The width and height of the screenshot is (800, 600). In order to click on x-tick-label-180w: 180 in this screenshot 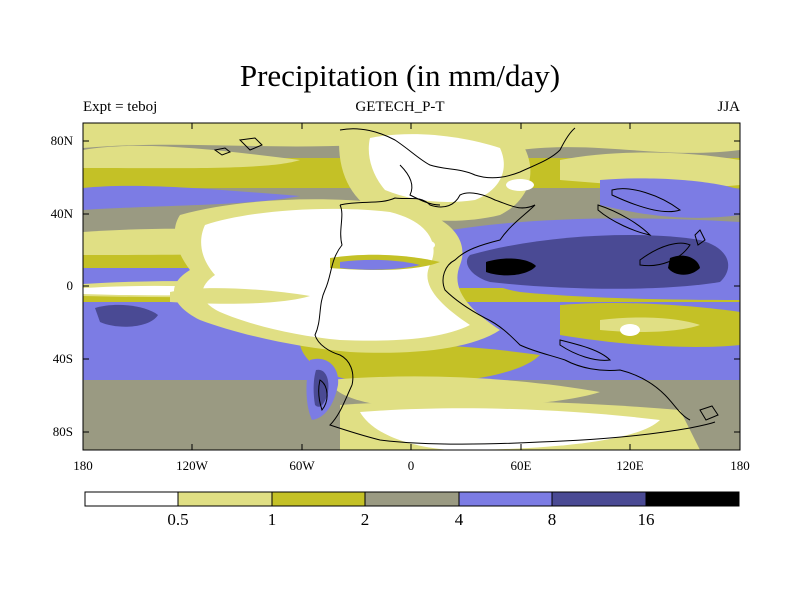, I will do `click(83, 465)`.